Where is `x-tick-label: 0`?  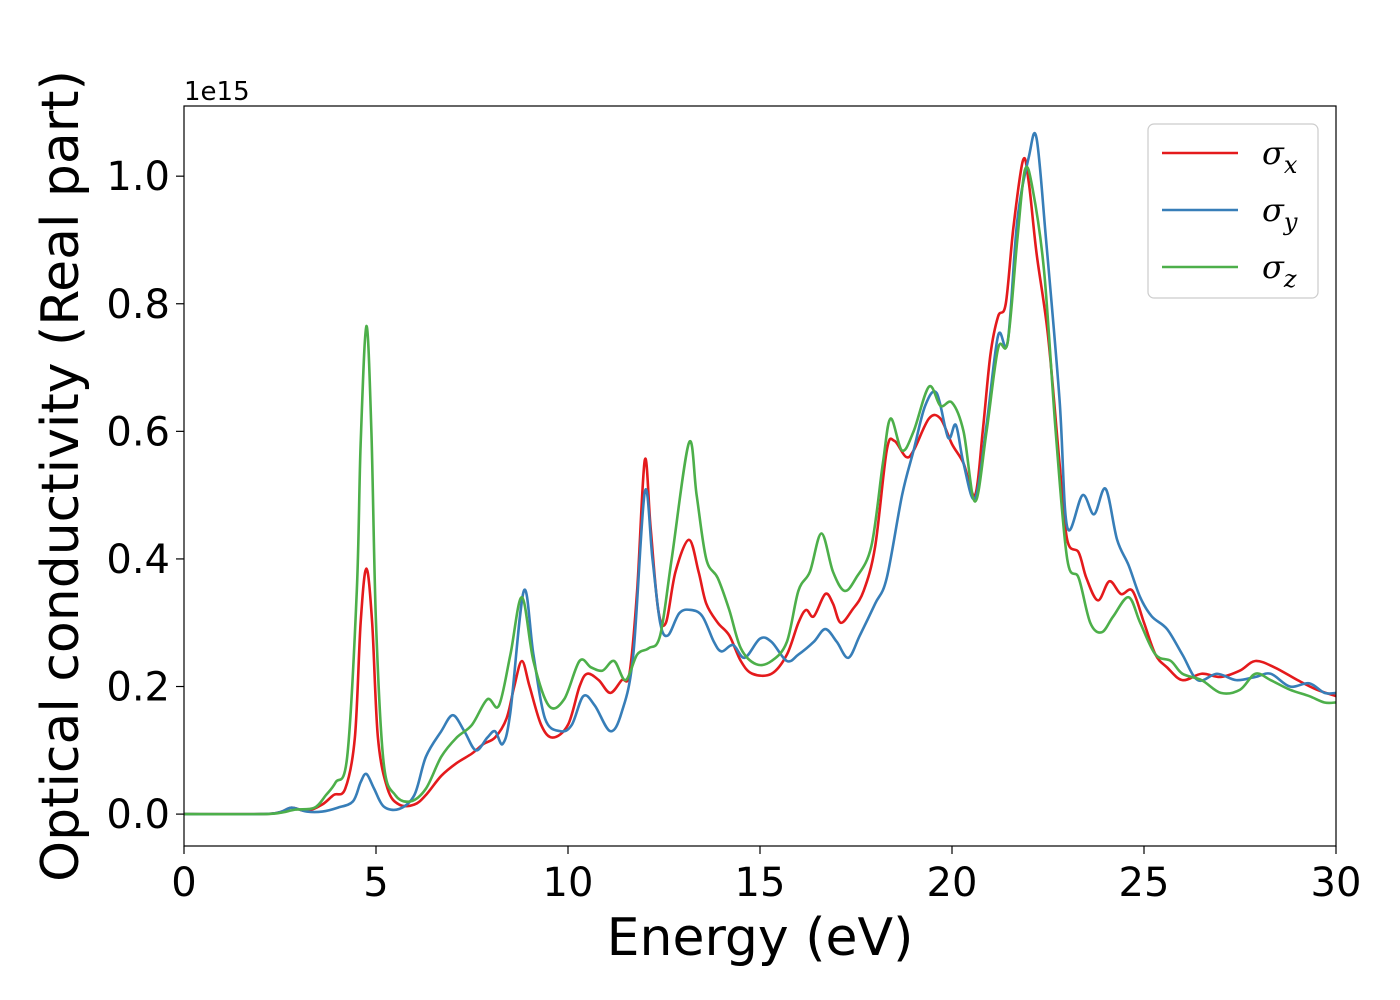 x-tick-label: 0 is located at coordinates (183, 883).